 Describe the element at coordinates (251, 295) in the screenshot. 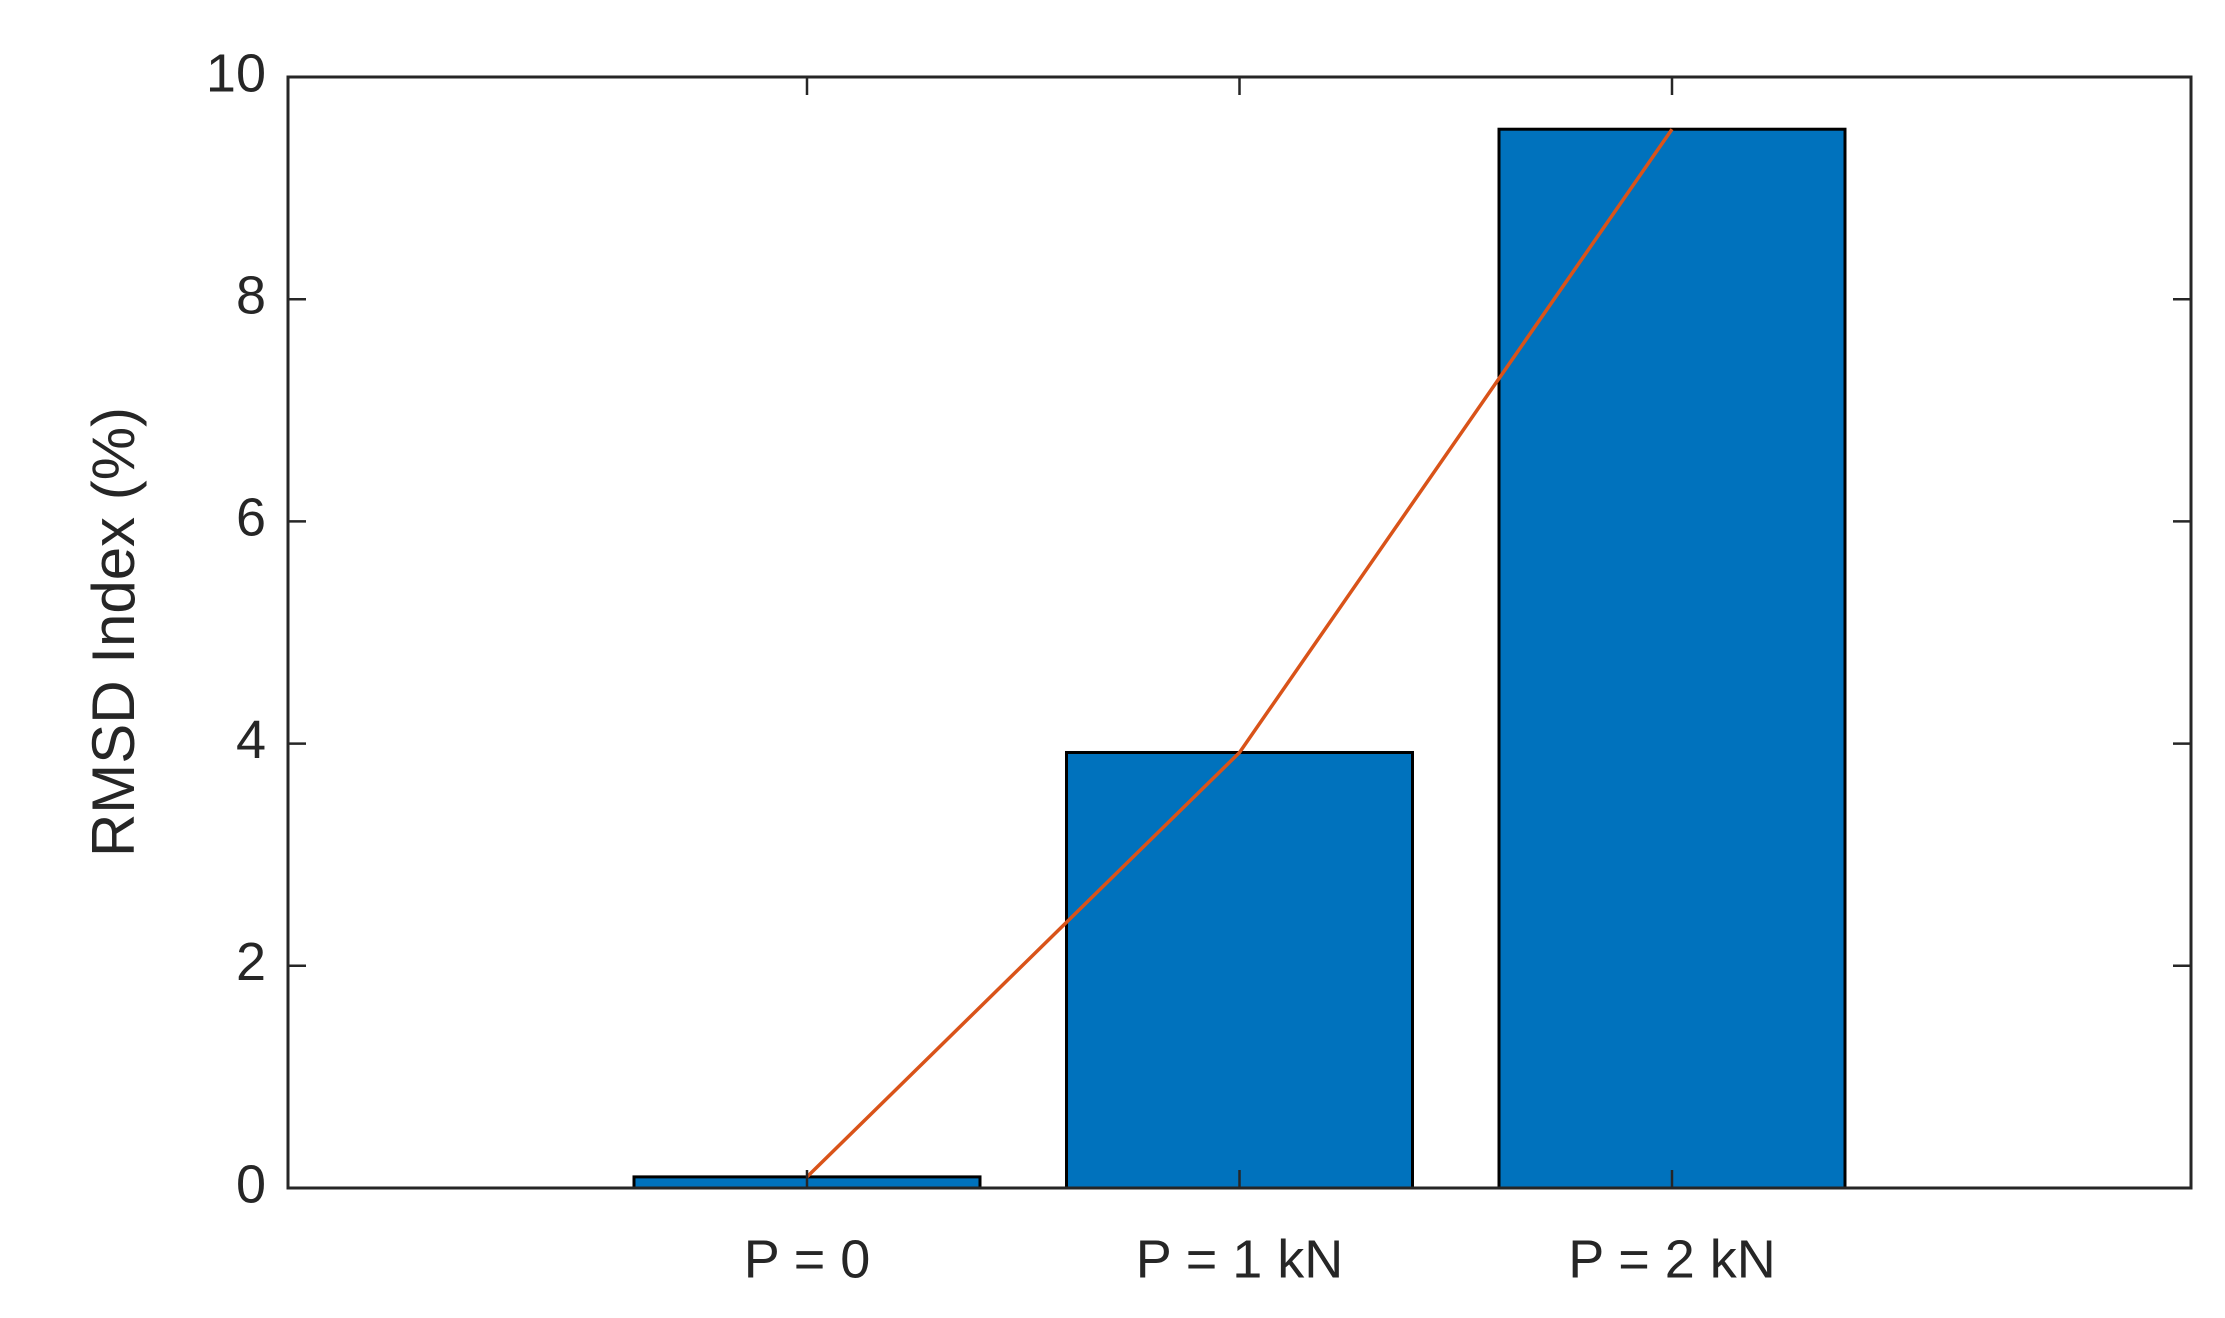

I see `y-tick-label: 8` at that location.